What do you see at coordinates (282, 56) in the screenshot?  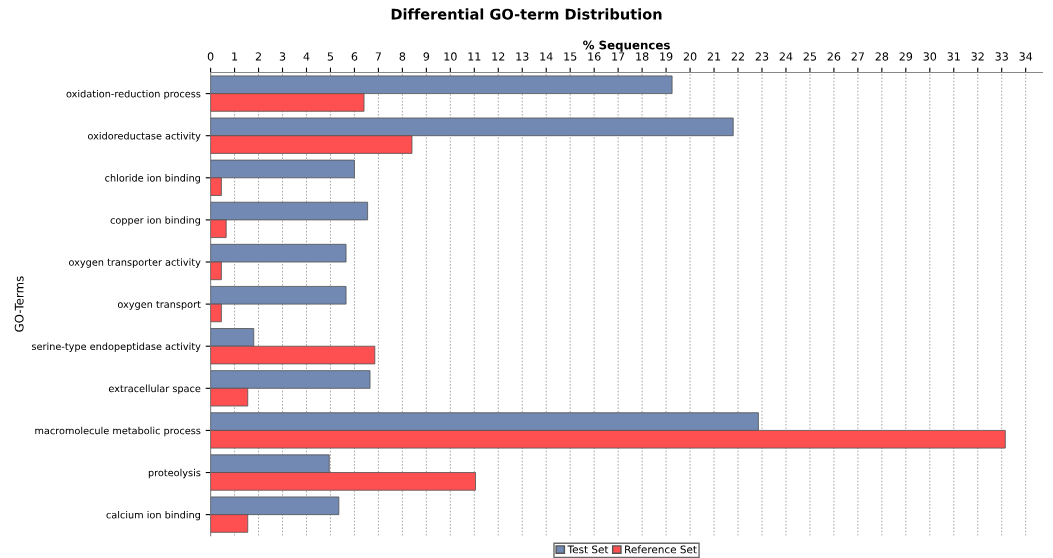 I see `x-tick-label: 3` at bounding box center [282, 56].